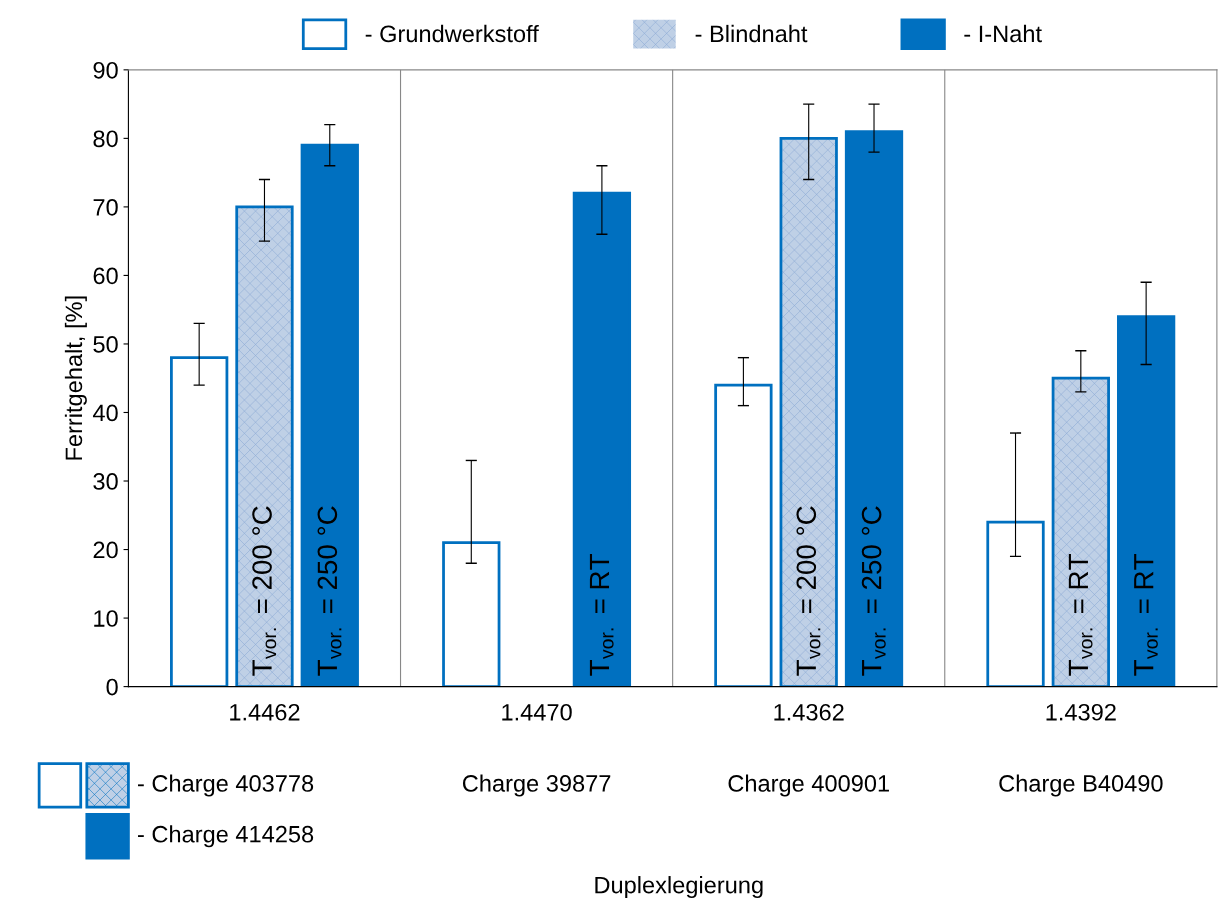  Describe the element at coordinates (537, 712) in the screenshot. I see `x-tick-label: 1.4470` at that location.